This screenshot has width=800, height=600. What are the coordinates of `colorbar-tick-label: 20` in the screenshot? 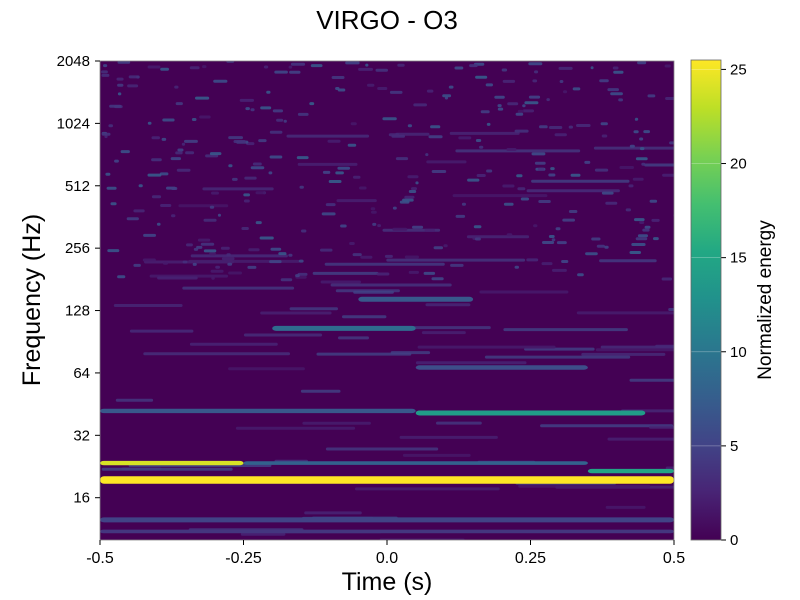 It's located at (738, 164).